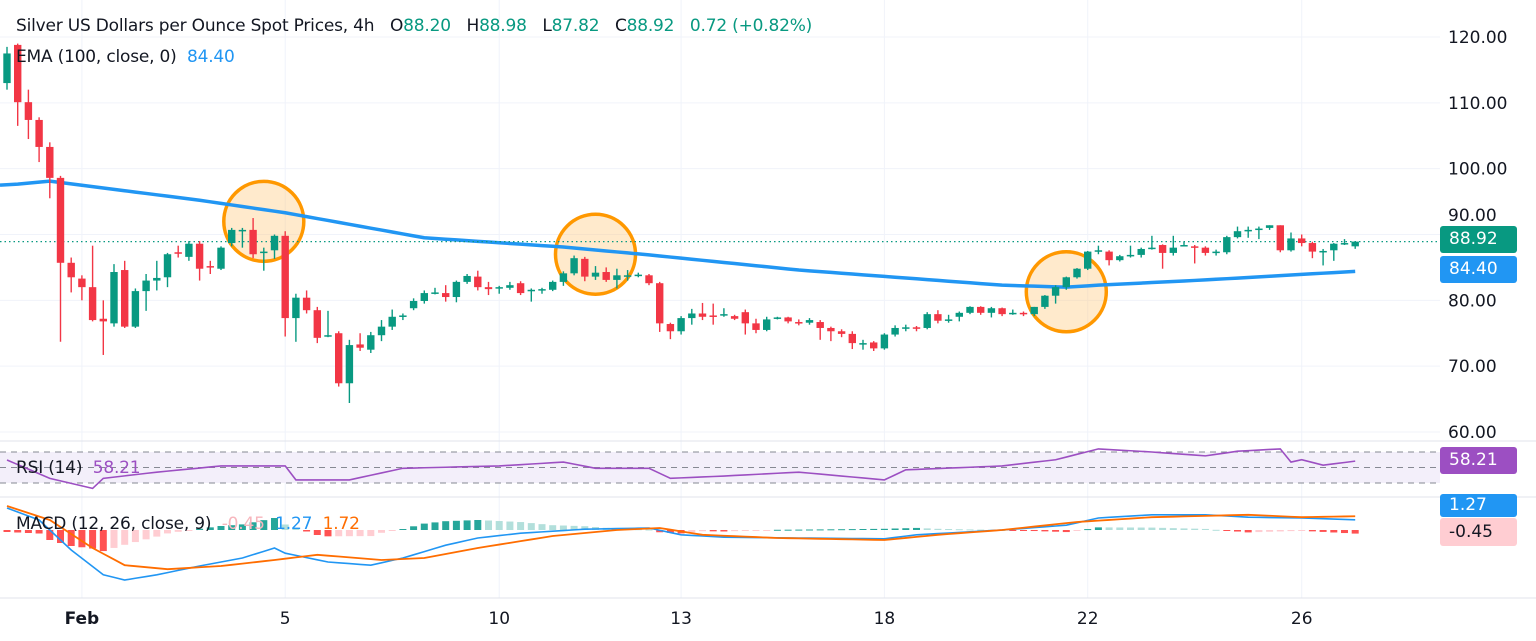  Describe the element at coordinates (681, 619) in the screenshot. I see `time-tick-label: 13` at that location.